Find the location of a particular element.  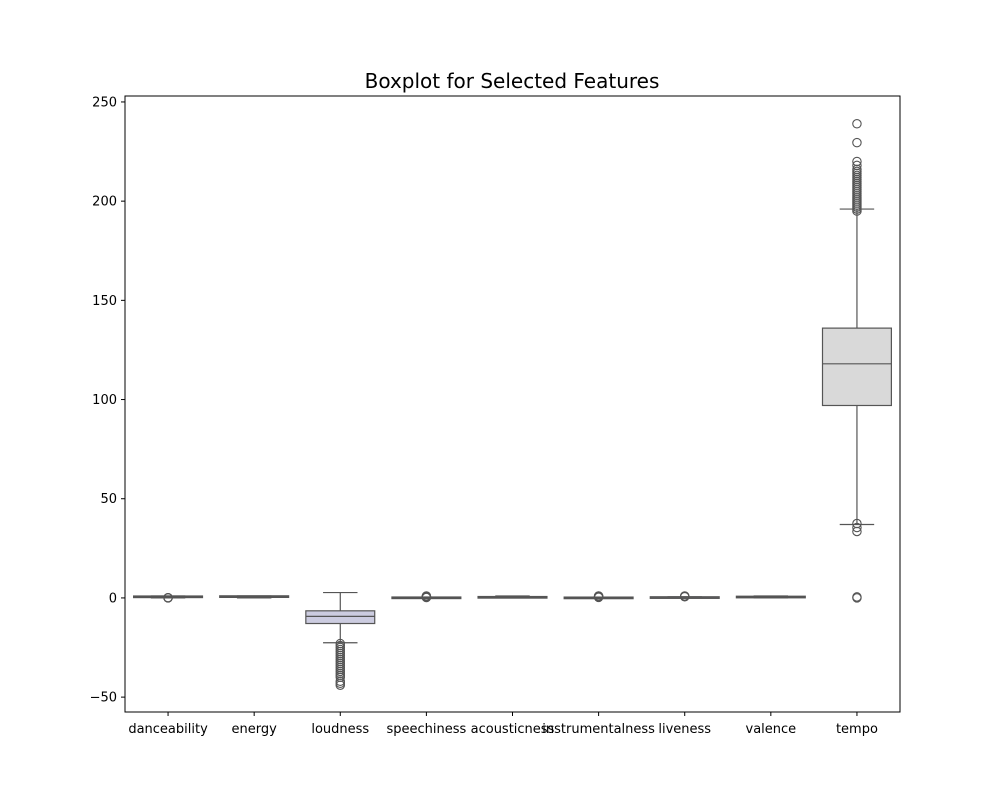

x-tick-label: liveness is located at coordinates (684, 729).